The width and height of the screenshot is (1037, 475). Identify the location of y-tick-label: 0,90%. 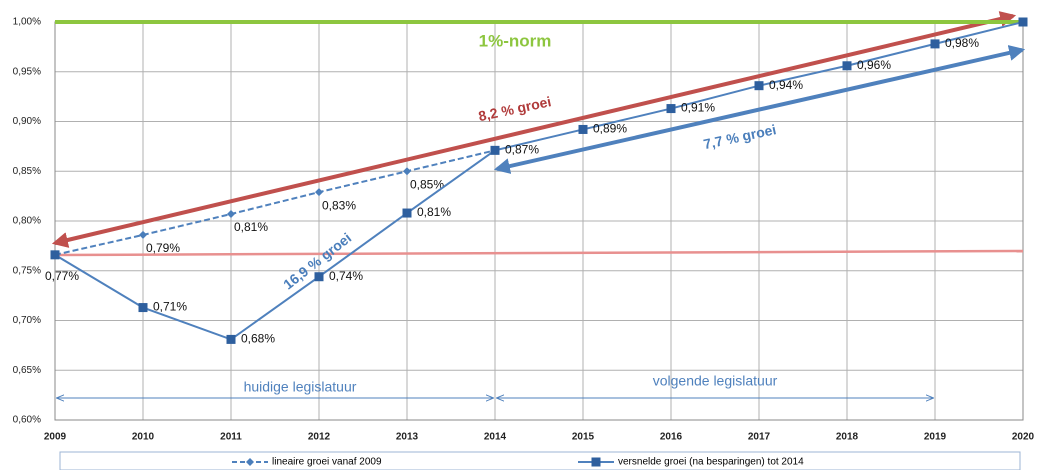
(27, 121).